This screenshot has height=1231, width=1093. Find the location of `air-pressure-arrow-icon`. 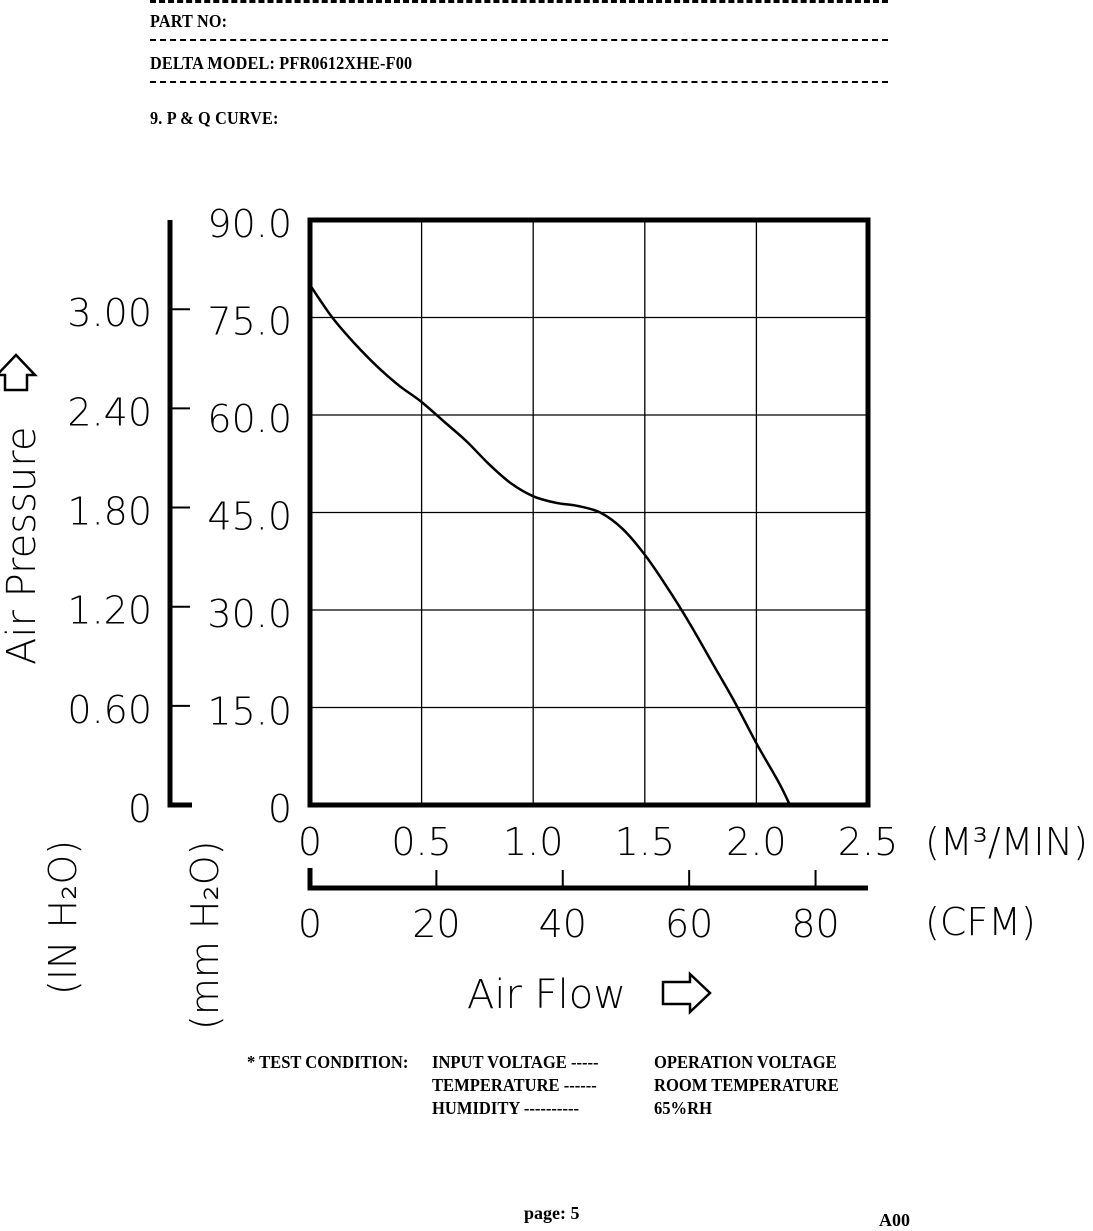

air-pressure-arrow-icon is located at coordinates (17, 372).